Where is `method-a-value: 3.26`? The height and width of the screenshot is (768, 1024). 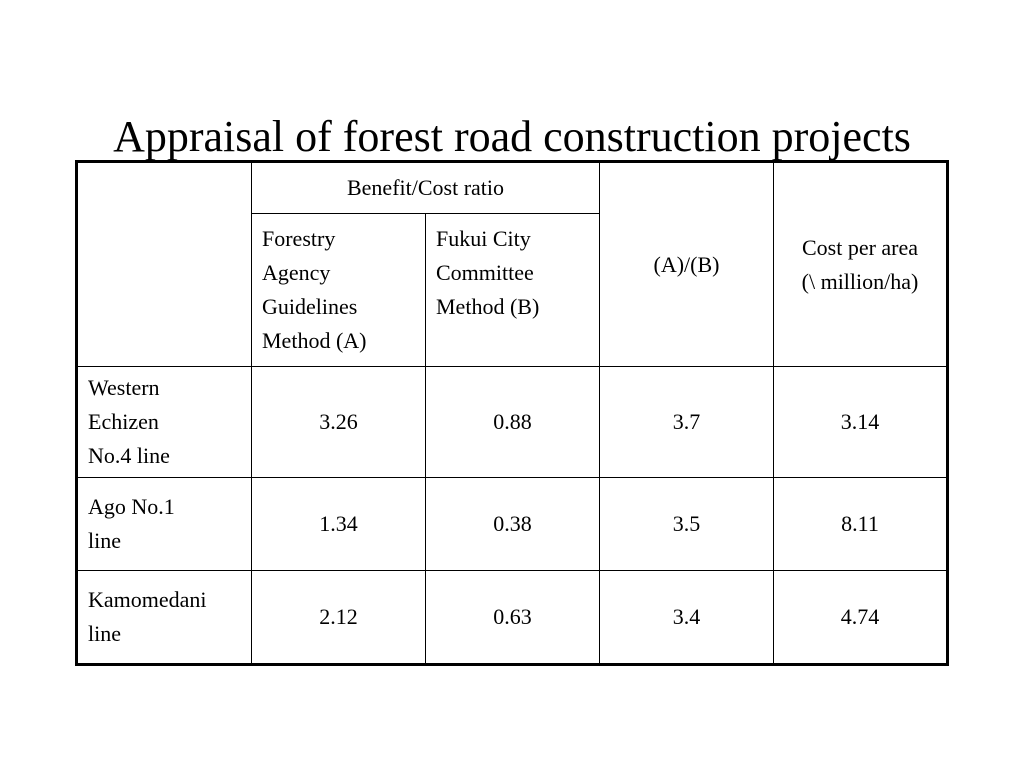 method-a-value: 3.26 is located at coordinates (338, 422).